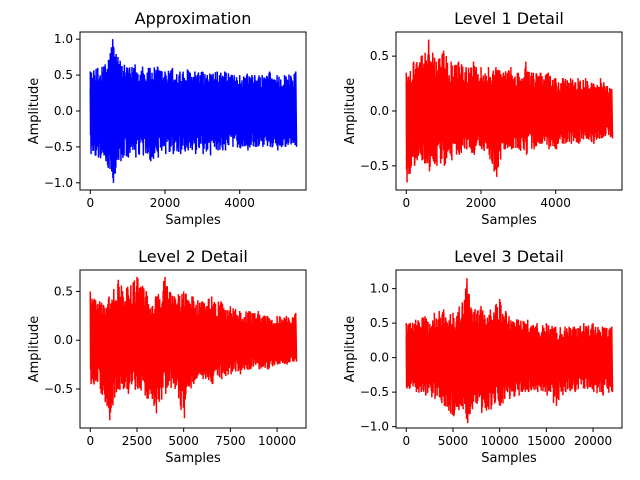 This screenshot has height=480, width=640. What do you see at coordinates (193, 18) in the screenshot?
I see `subplot-title: Approximation` at bounding box center [193, 18].